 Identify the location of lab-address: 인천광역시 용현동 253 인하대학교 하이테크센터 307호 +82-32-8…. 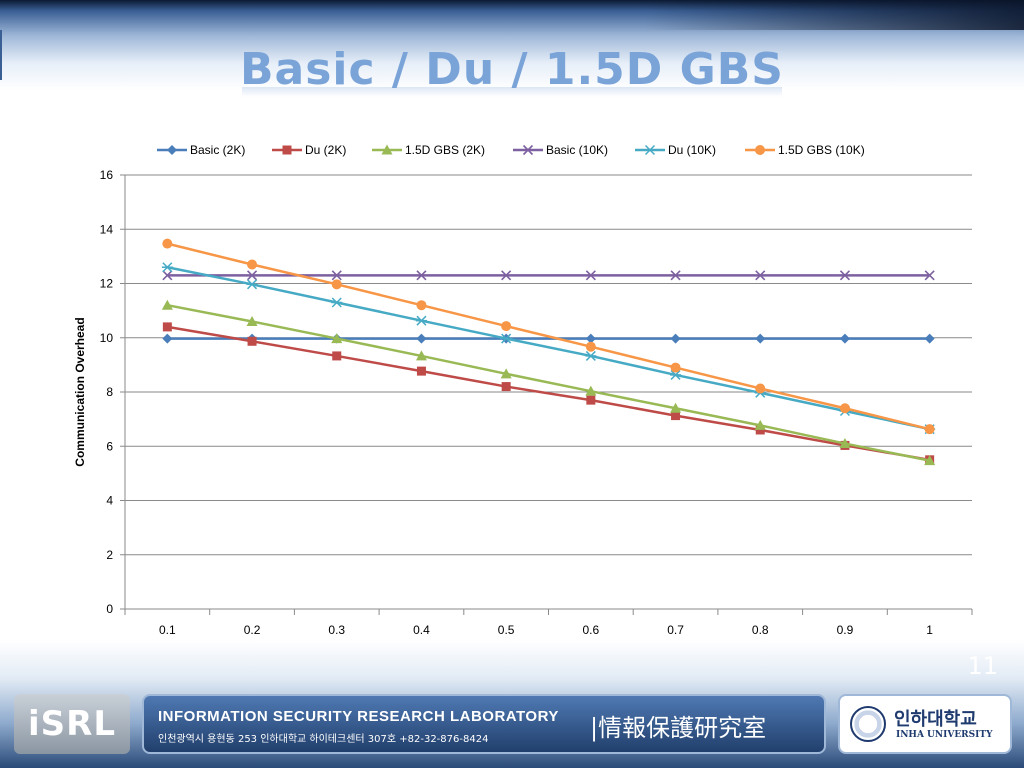
(323, 739).